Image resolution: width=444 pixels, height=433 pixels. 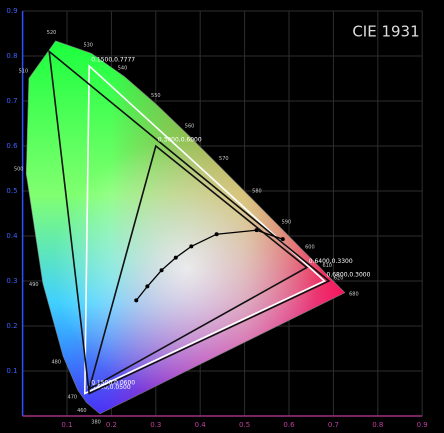 What do you see at coordinates (339, 278) in the screenshot?
I see `wavelength-label: 620` at bounding box center [339, 278].